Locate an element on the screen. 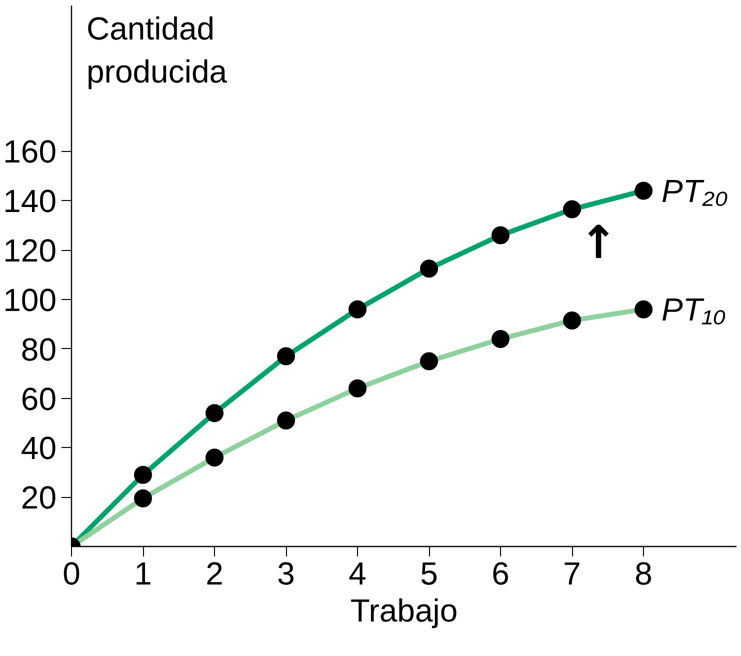 The width and height of the screenshot is (741, 656). x-tick-label: 4 is located at coordinates (357, 574).